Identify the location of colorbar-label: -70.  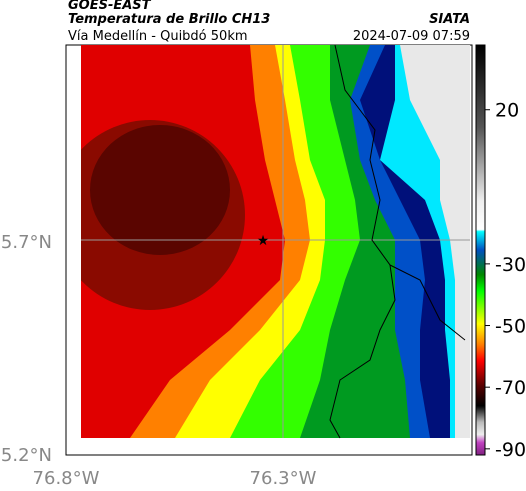
(510, 388).